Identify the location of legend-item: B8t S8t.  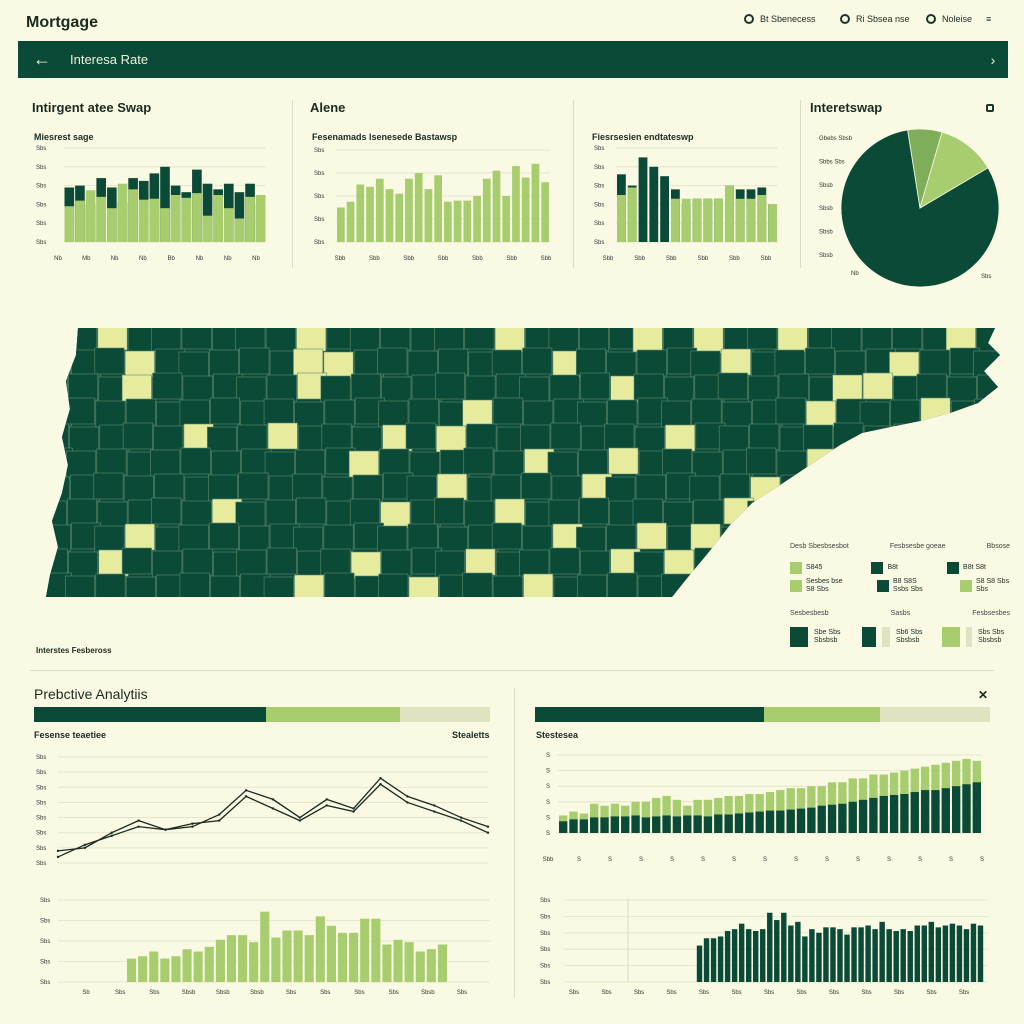
(966, 568).